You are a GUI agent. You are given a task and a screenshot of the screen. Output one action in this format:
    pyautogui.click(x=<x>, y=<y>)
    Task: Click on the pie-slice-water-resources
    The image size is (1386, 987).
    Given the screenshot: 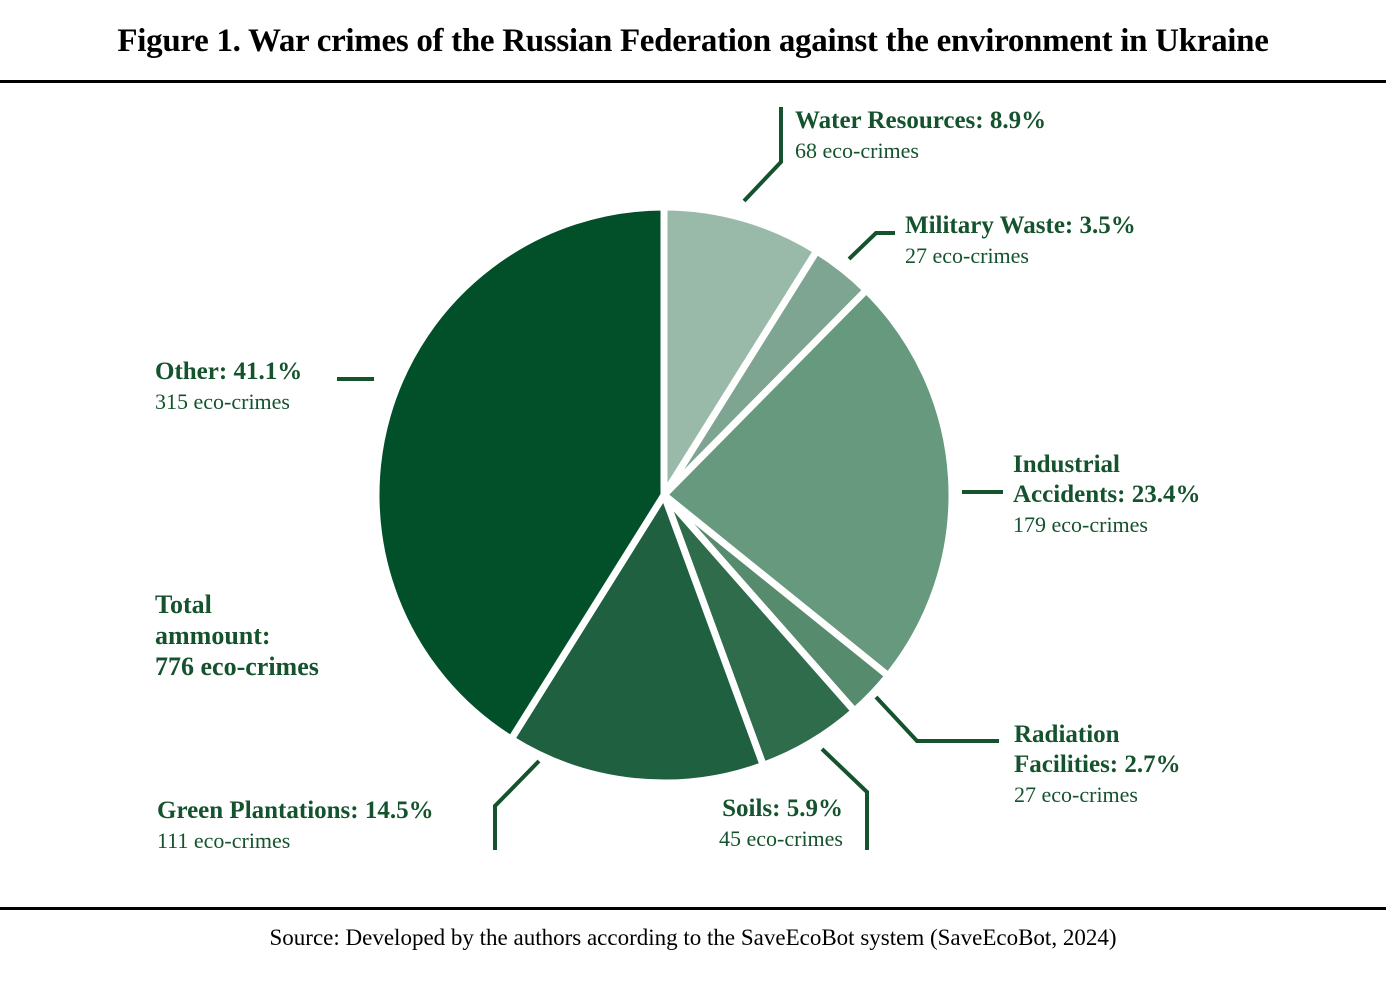 What is the action you would take?
    pyautogui.click(x=741, y=355)
    